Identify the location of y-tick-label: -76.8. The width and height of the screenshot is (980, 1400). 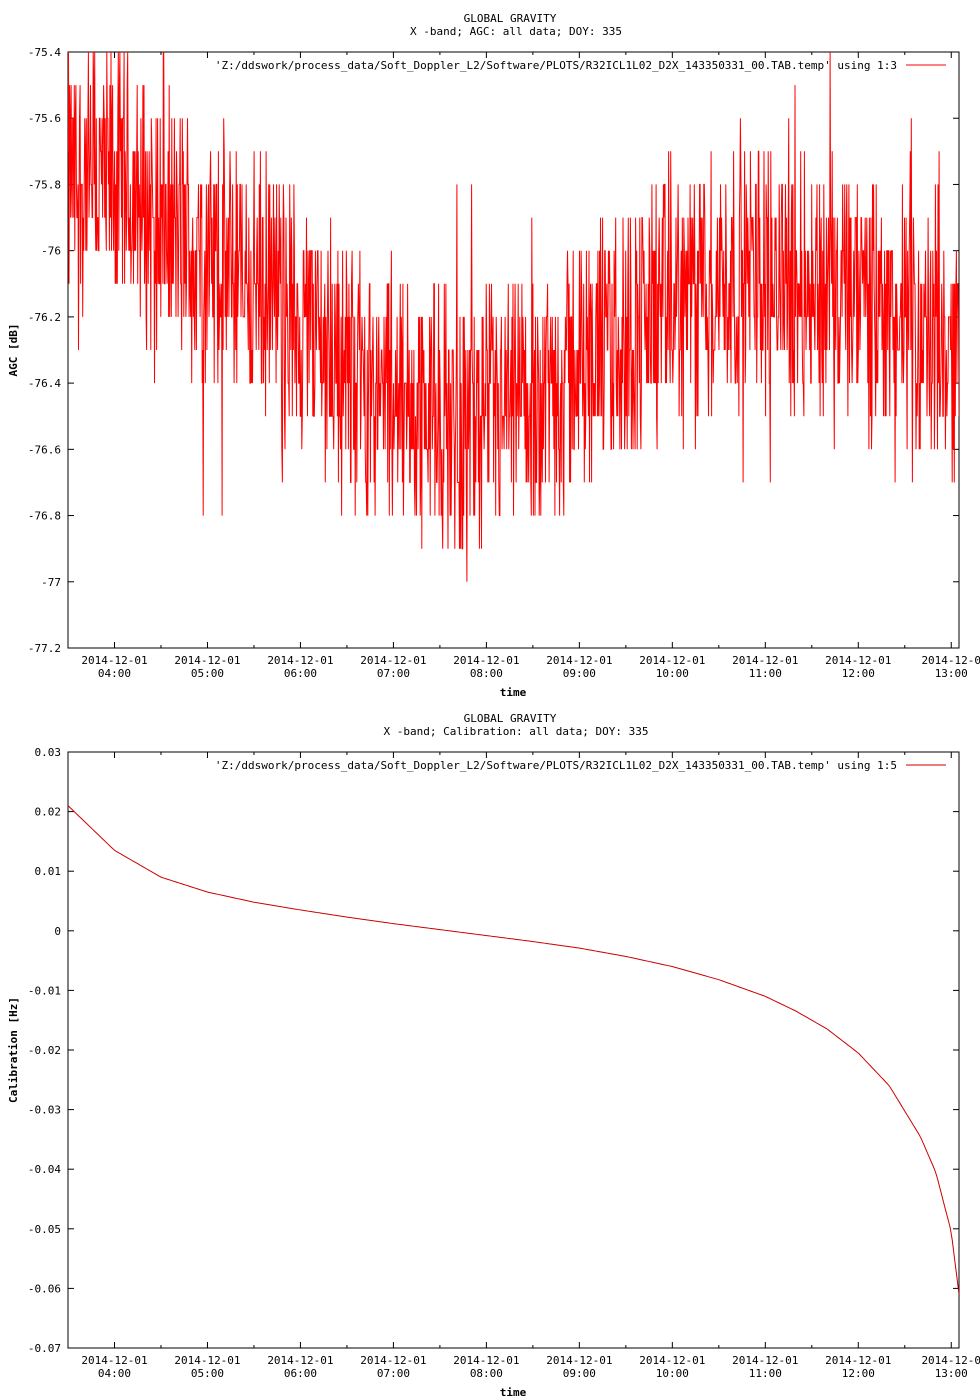
(44, 516).